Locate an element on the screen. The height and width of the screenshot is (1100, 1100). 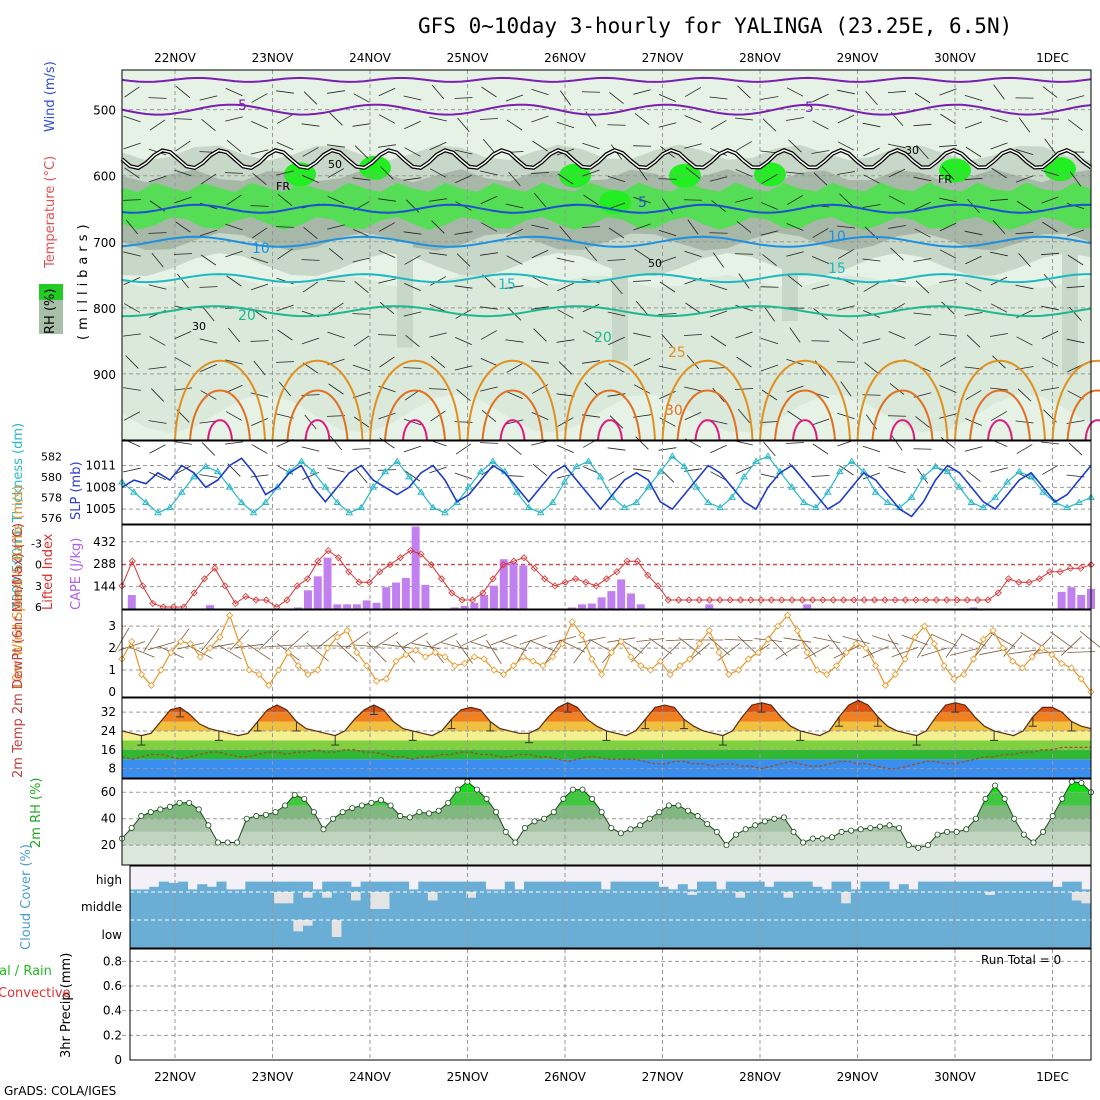
wind10m-panel: 3 2 1 0 is located at coordinates (604, 654).